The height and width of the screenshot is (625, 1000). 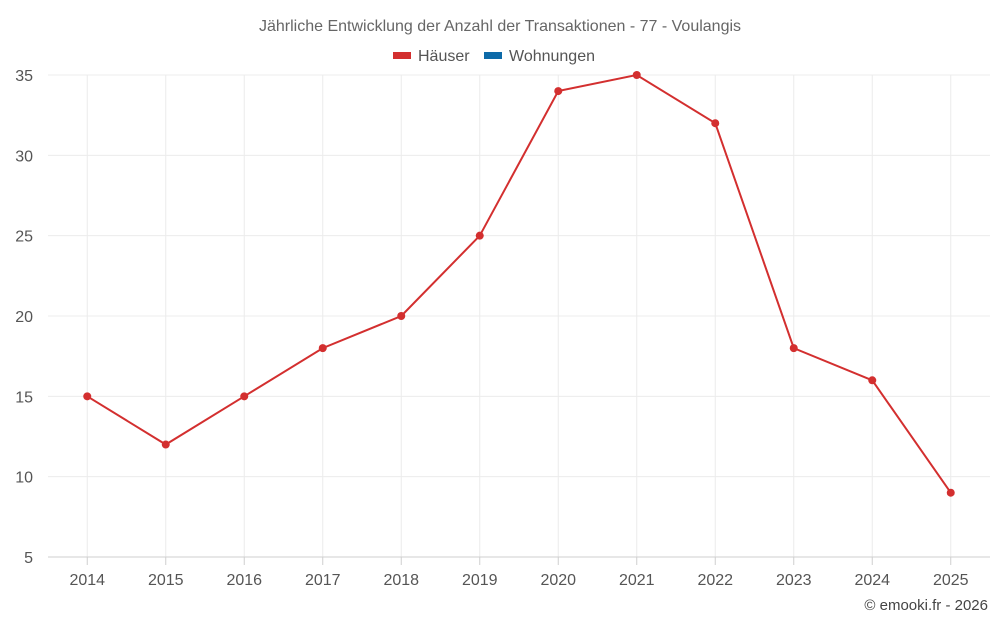 What do you see at coordinates (166, 580) in the screenshot?
I see `x-tick-label: 2015` at bounding box center [166, 580].